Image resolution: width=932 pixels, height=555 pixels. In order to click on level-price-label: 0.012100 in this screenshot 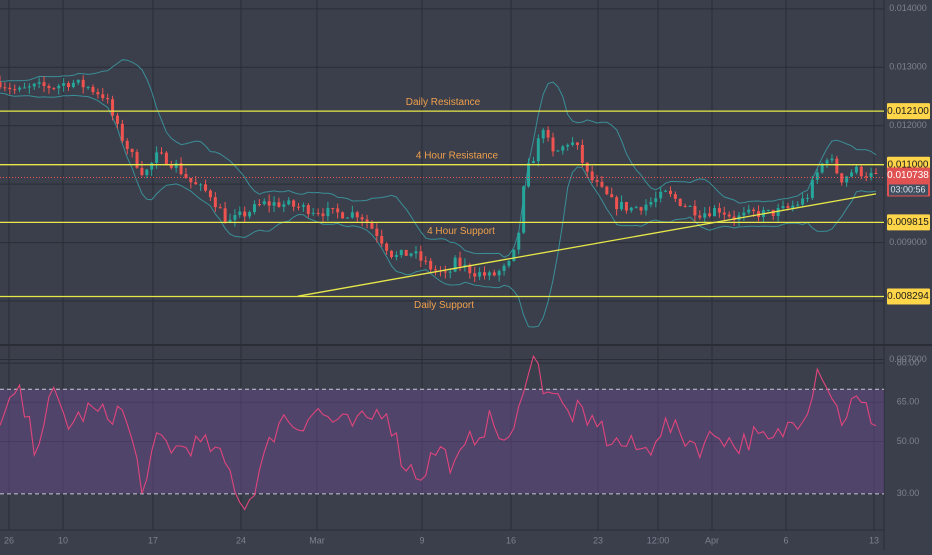, I will do `click(908, 111)`.